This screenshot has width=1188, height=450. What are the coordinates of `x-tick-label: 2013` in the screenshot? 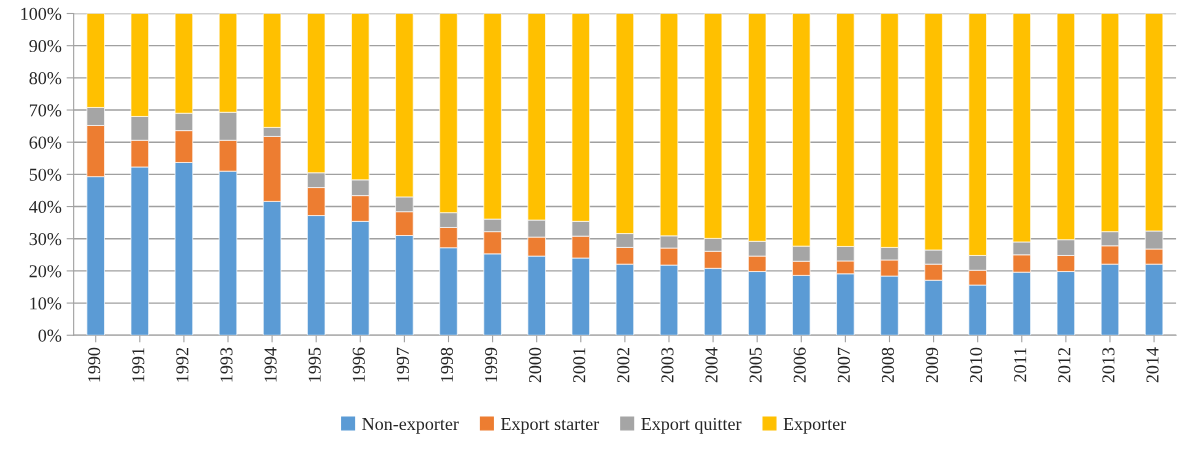 It's located at (1108, 365).